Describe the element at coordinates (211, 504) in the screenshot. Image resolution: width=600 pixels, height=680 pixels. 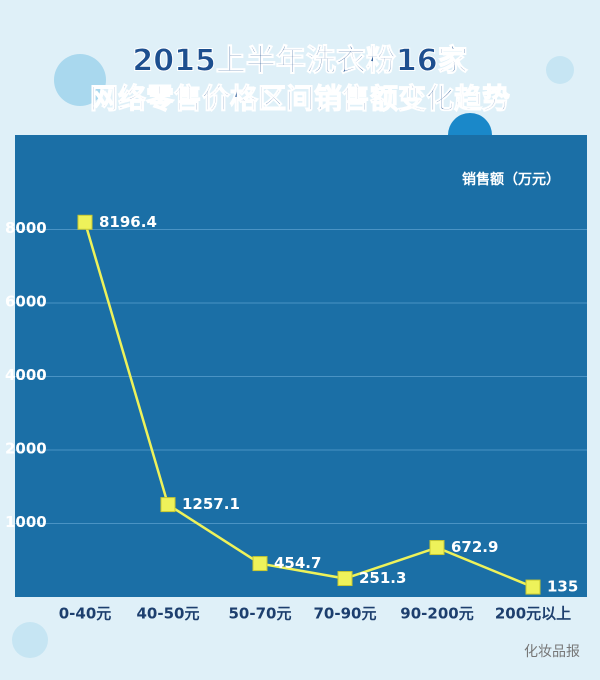
I see `data-label: 1257.1` at that location.